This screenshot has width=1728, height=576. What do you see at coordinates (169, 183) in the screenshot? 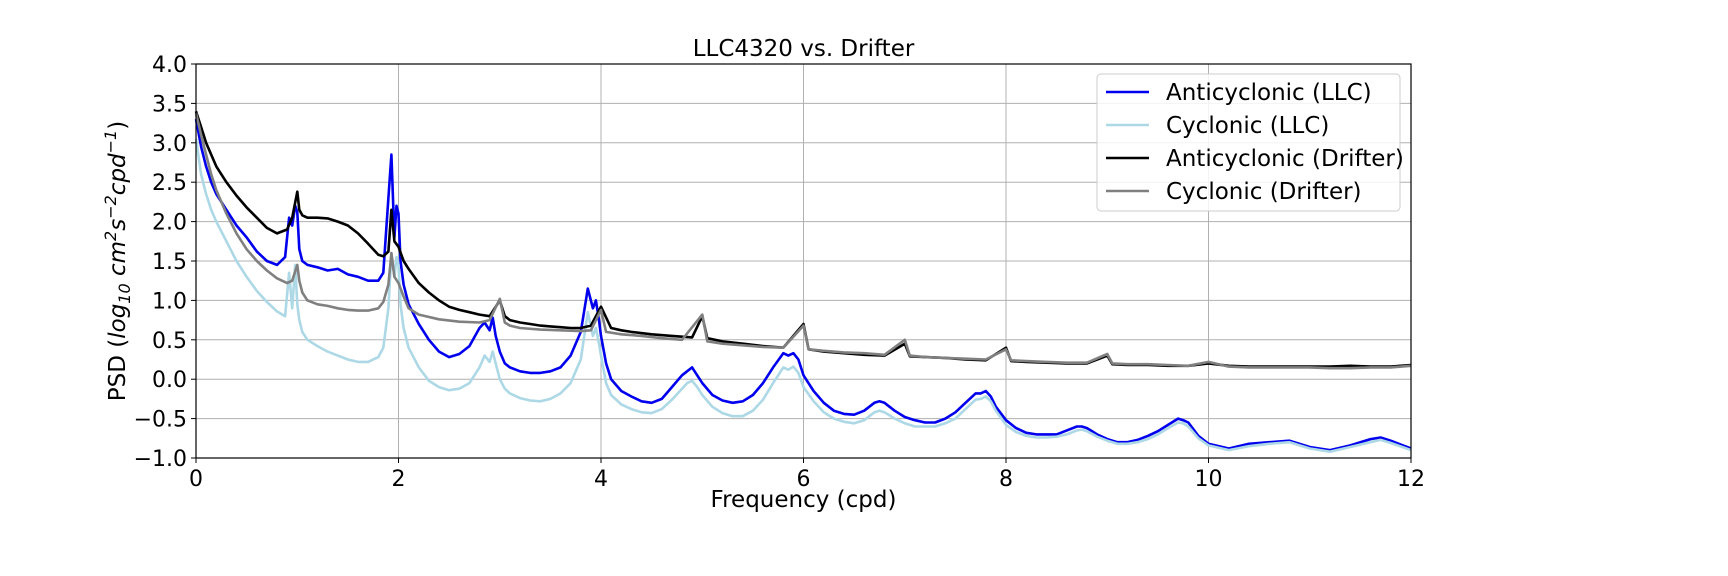
I see `y-tick-label: 2.5` at bounding box center [169, 183].